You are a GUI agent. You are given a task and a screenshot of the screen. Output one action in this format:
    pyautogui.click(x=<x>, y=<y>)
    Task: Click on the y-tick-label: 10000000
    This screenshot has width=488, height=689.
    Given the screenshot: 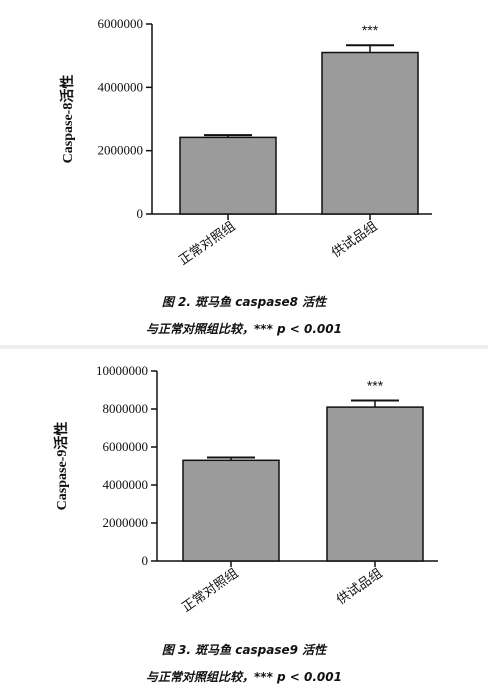 What is the action you would take?
    pyautogui.click(x=122, y=370)
    